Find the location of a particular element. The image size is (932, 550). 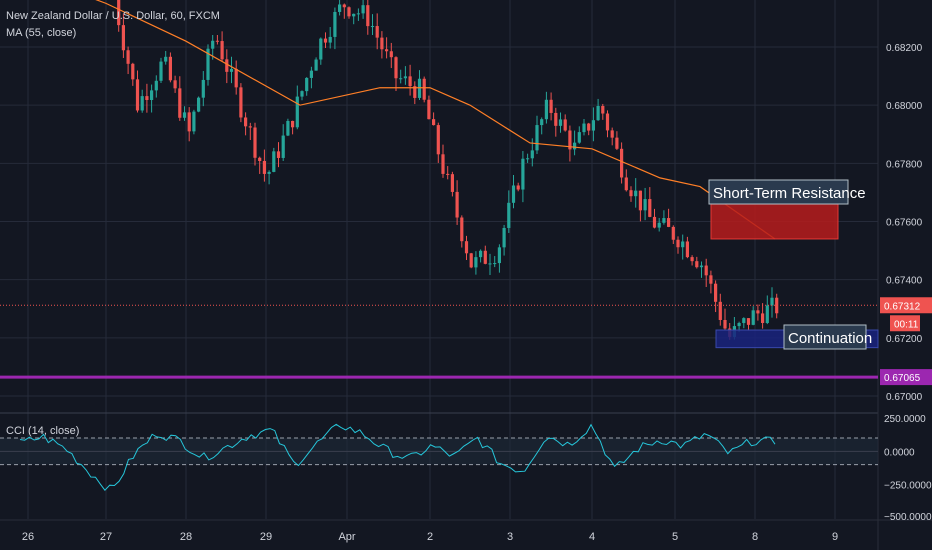

price-tick-label: 0.67400 is located at coordinates (904, 281).